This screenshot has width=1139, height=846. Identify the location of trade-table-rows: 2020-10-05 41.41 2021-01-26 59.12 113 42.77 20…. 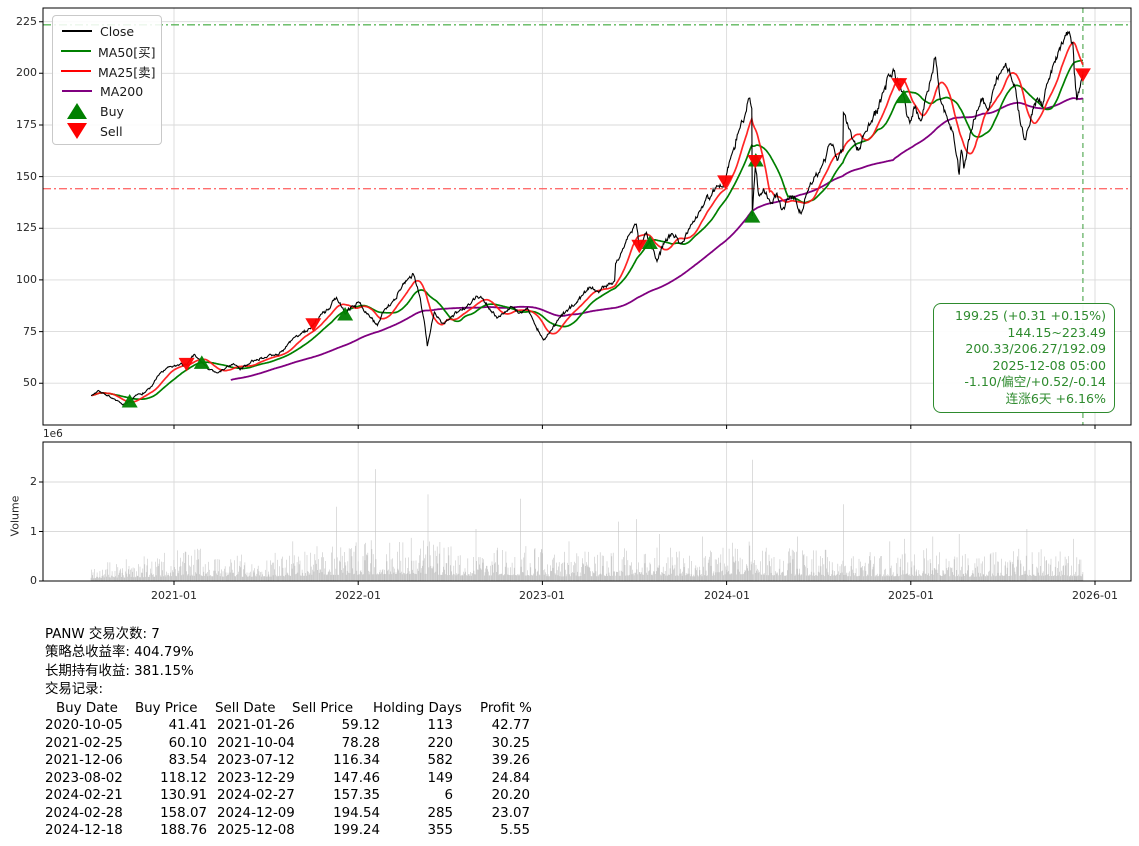
(287, 778).